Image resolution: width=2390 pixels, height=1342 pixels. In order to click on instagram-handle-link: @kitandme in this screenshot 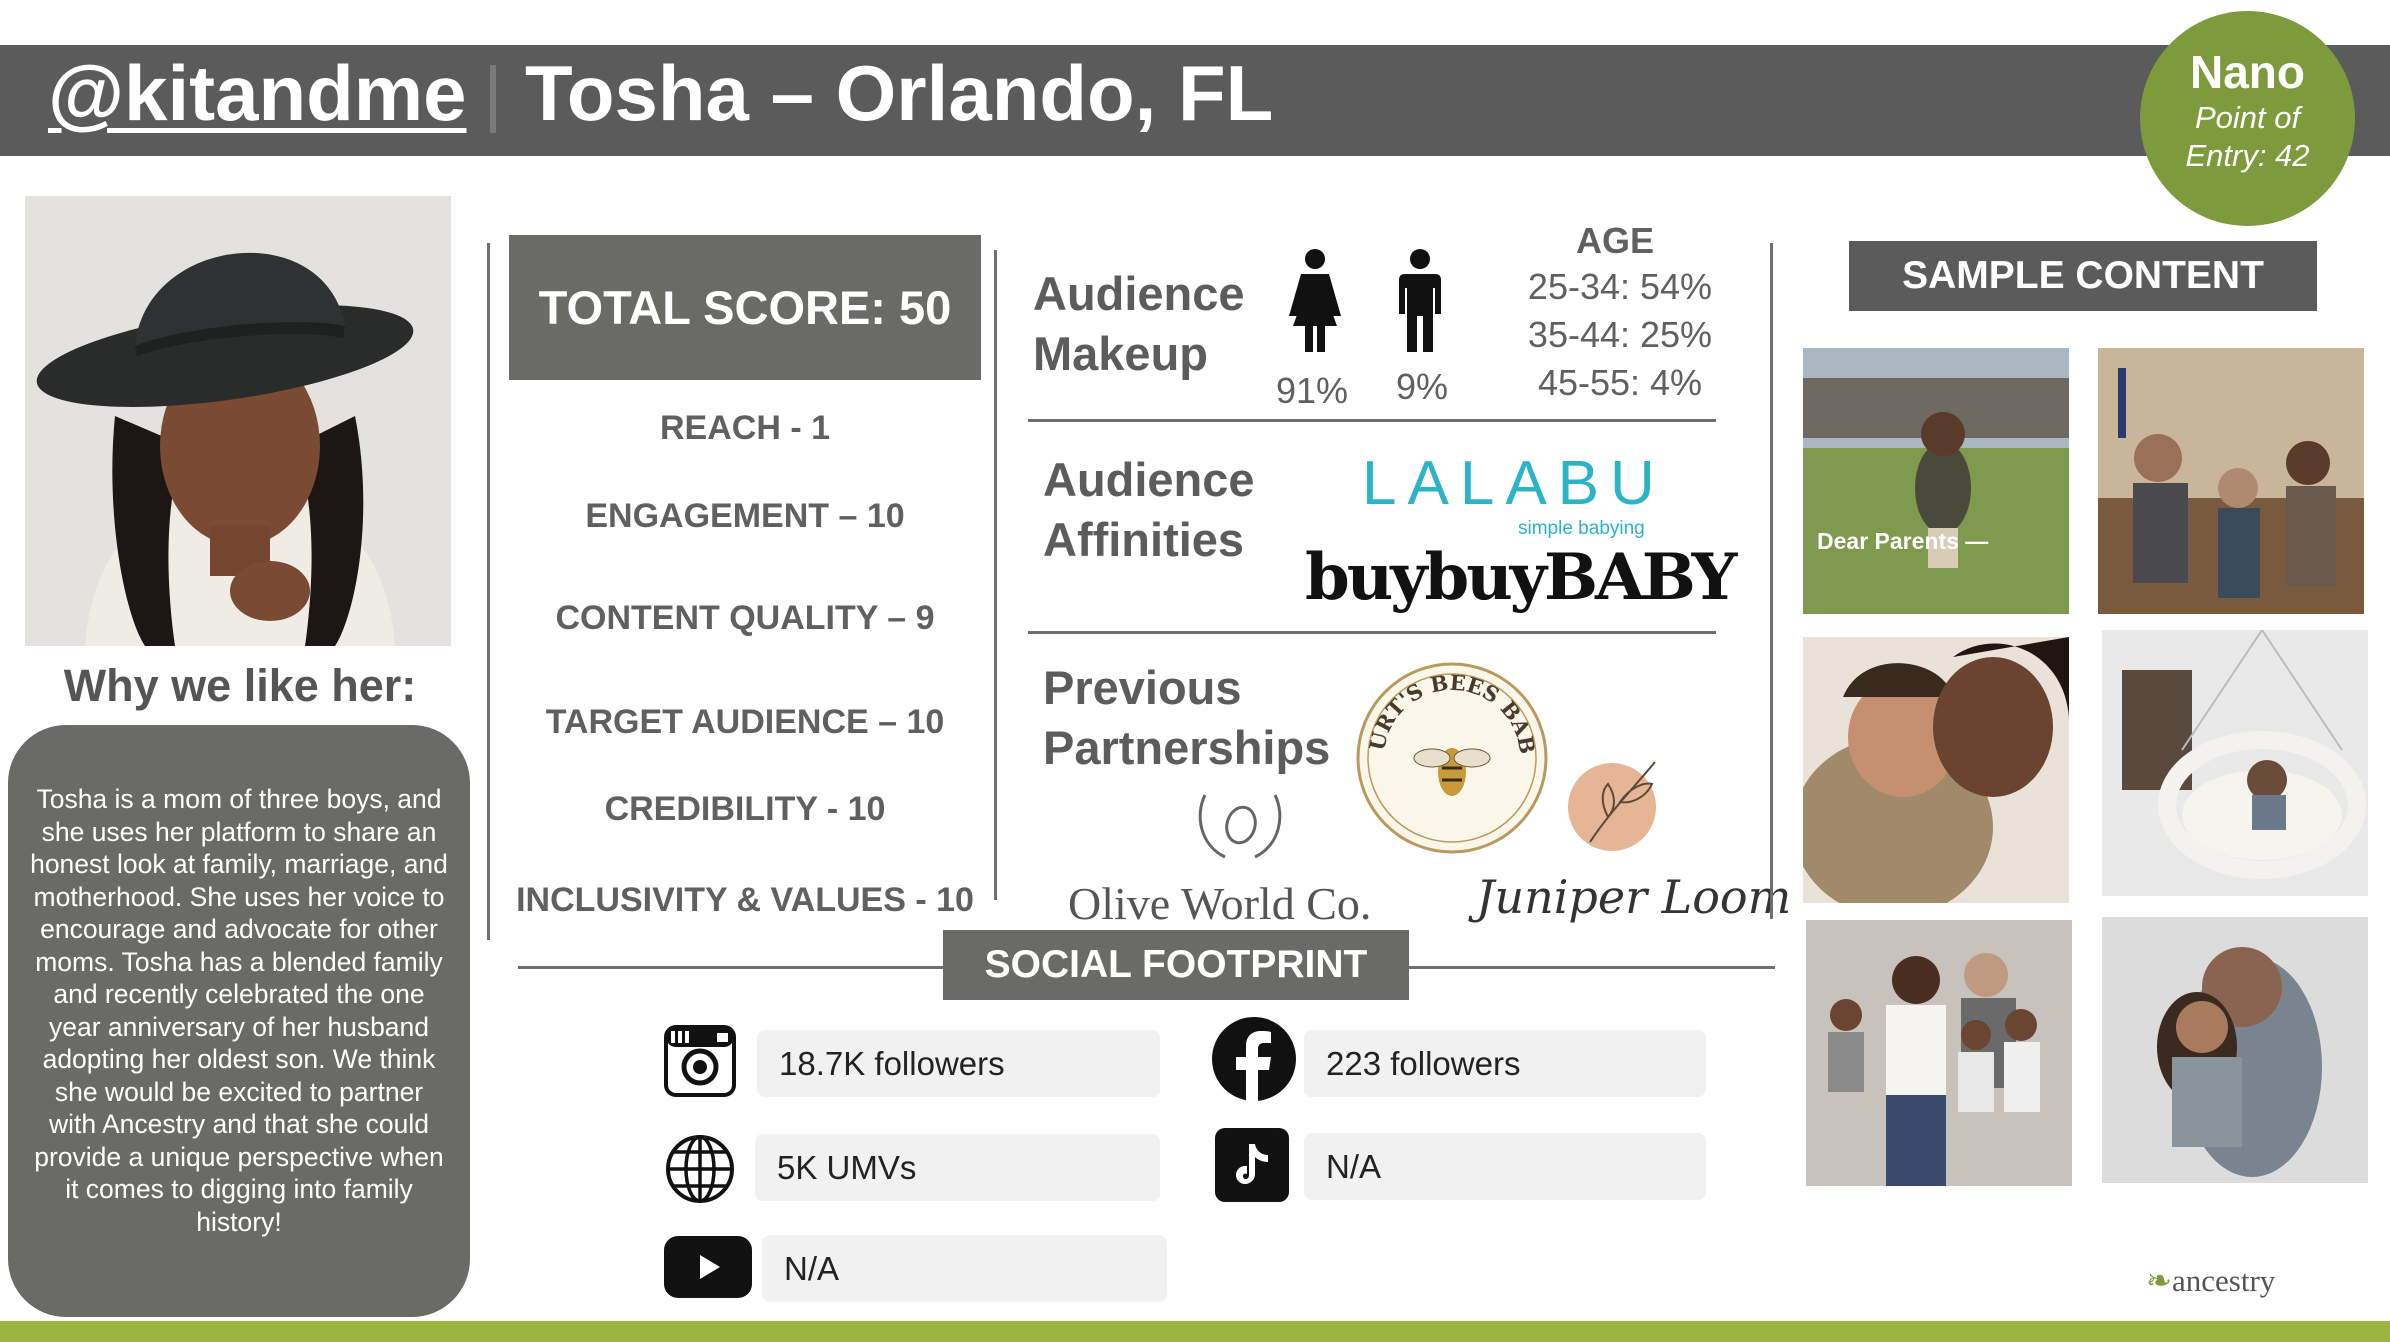, I will do `click(257, 93)`.